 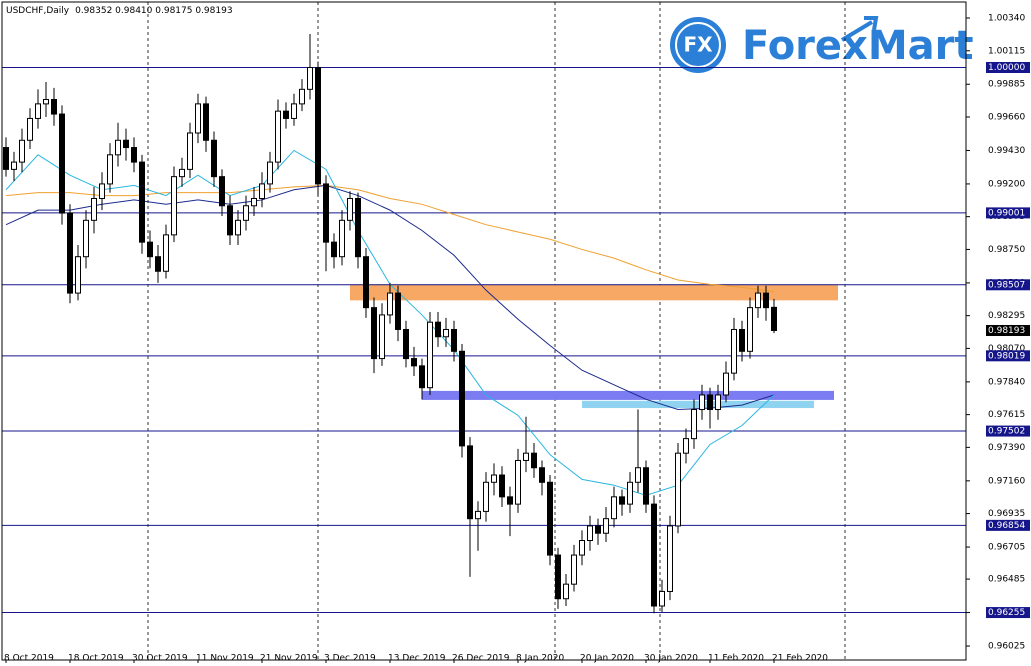 I want to click on level-label: 0.99001, so click(x=1006, y=213).